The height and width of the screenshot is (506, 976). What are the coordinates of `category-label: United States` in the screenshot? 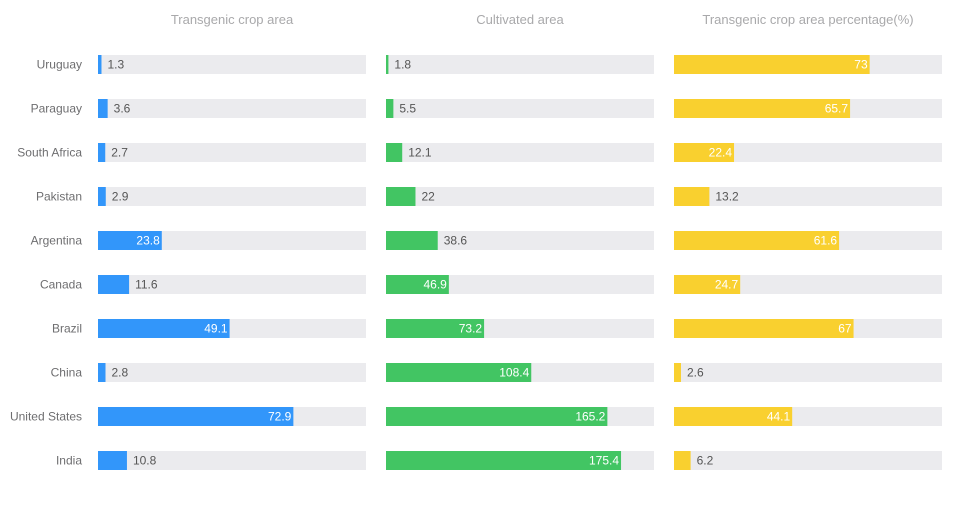 It's located at (46, 417).